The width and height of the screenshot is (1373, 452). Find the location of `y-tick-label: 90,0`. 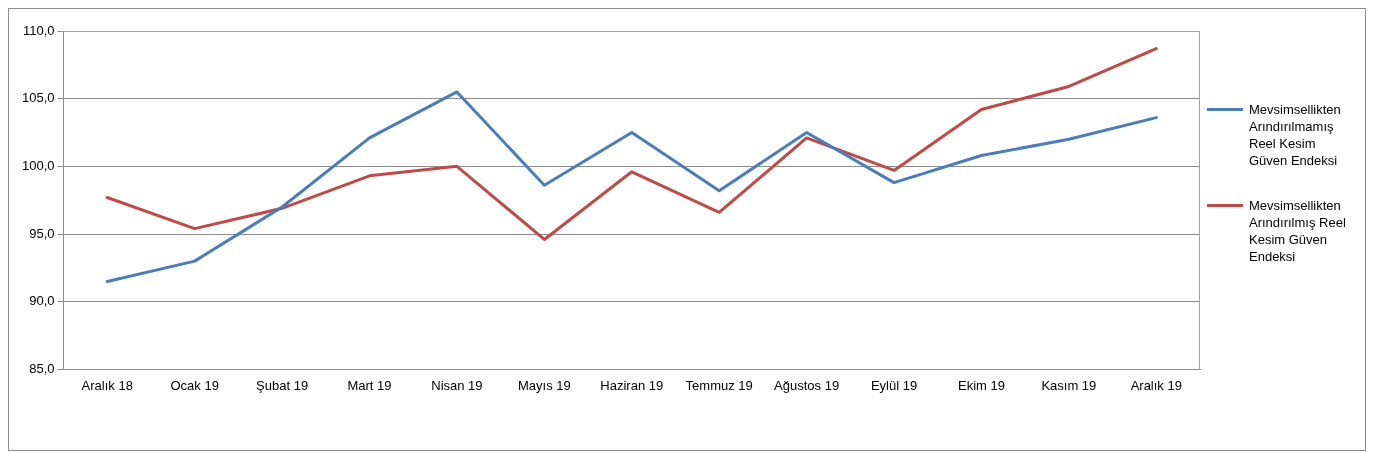

y-tick-label: 90,0 is located at coordinates (42, 301).